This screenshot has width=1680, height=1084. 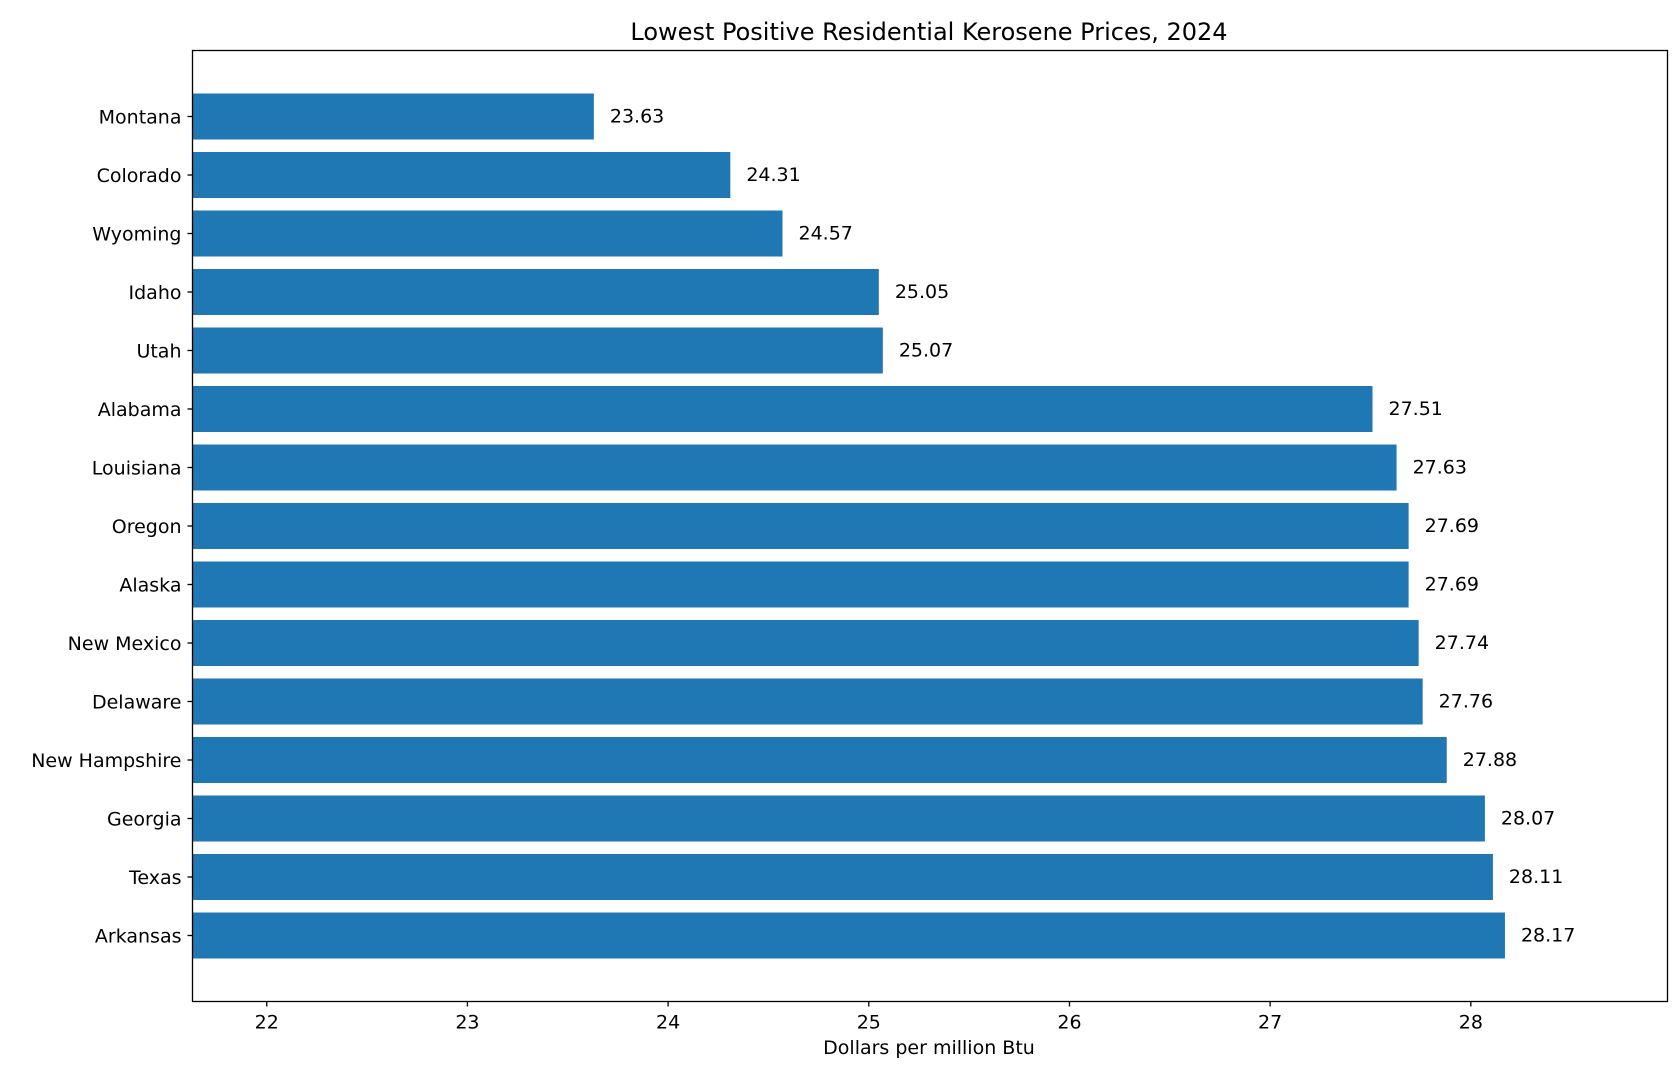 What do you see at coordinates (1462, 643) in the screenshot?
I see `value-label: 27.74` at bounding box center [1462, 643].